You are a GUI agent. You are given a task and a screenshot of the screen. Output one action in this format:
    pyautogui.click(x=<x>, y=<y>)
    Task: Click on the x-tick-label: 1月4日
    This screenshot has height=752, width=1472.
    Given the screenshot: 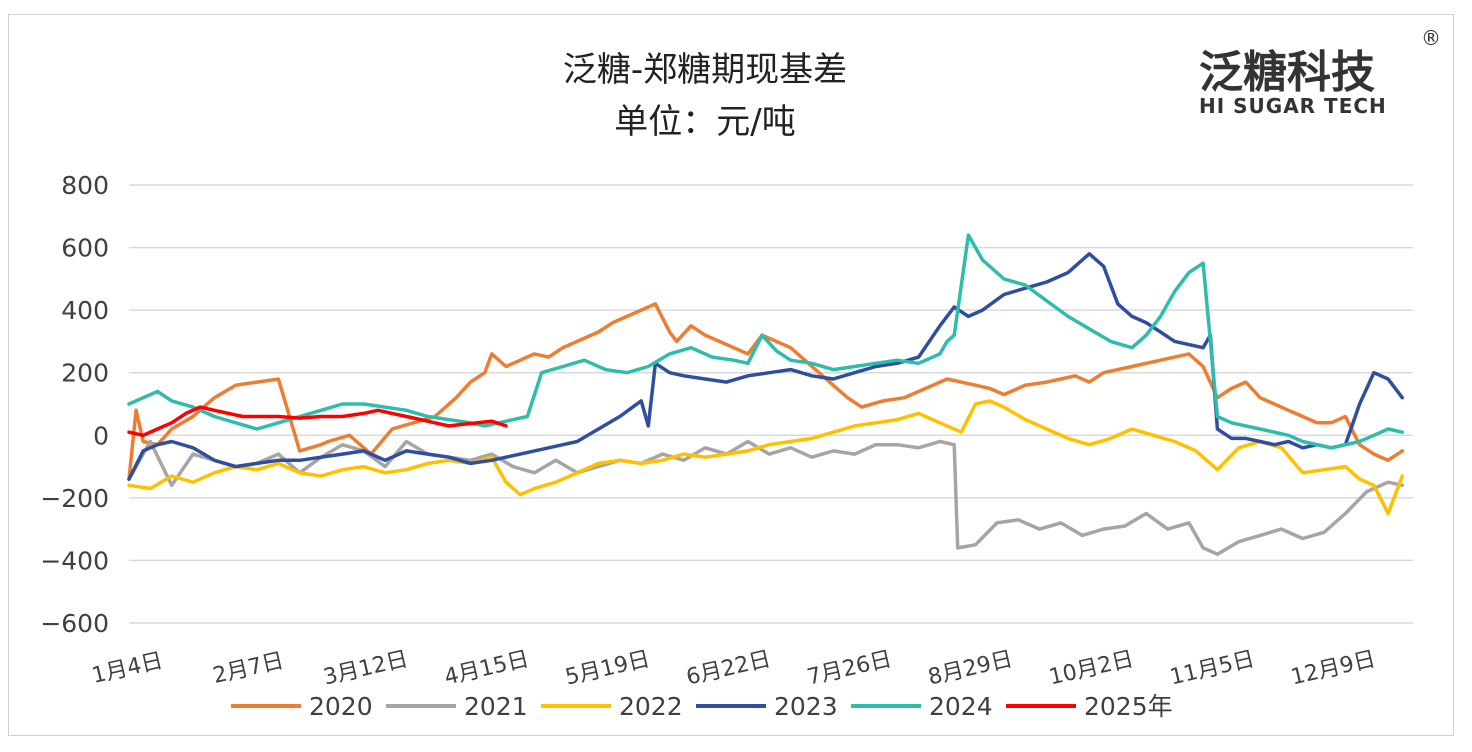 What is the action you would take?
    pyautogui.click(x=128, y=668)
    